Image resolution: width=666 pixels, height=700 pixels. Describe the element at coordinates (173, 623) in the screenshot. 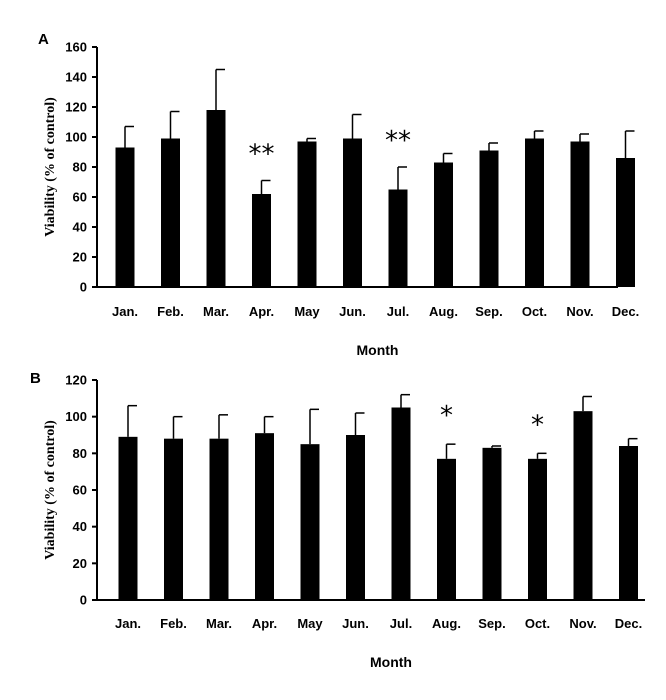

I see `panel-b-x-tick-label: Feb.` at that location.